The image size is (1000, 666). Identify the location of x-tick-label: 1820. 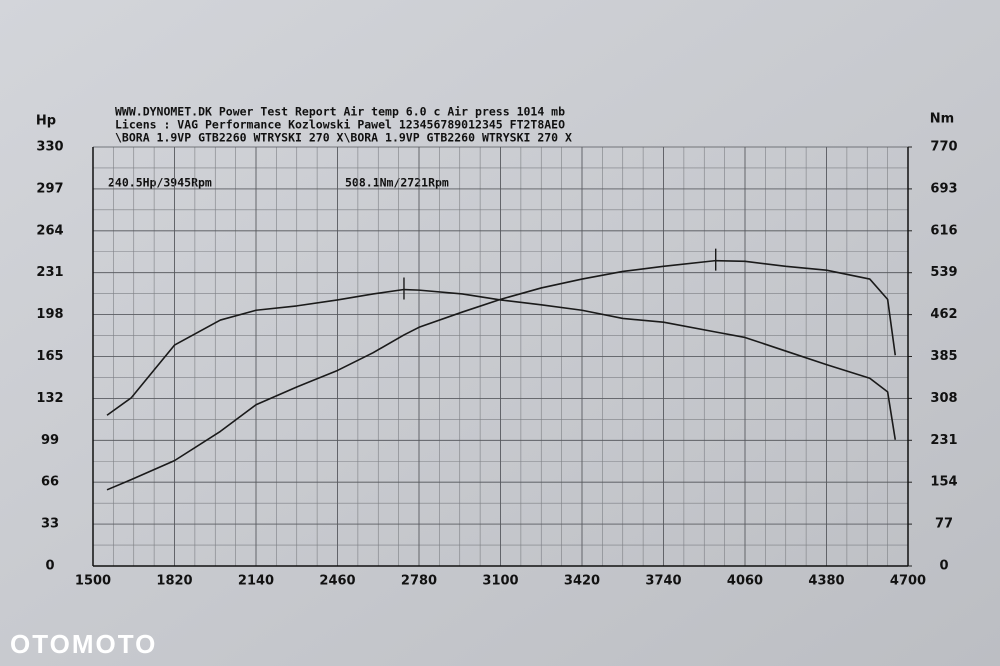
(174, 581).